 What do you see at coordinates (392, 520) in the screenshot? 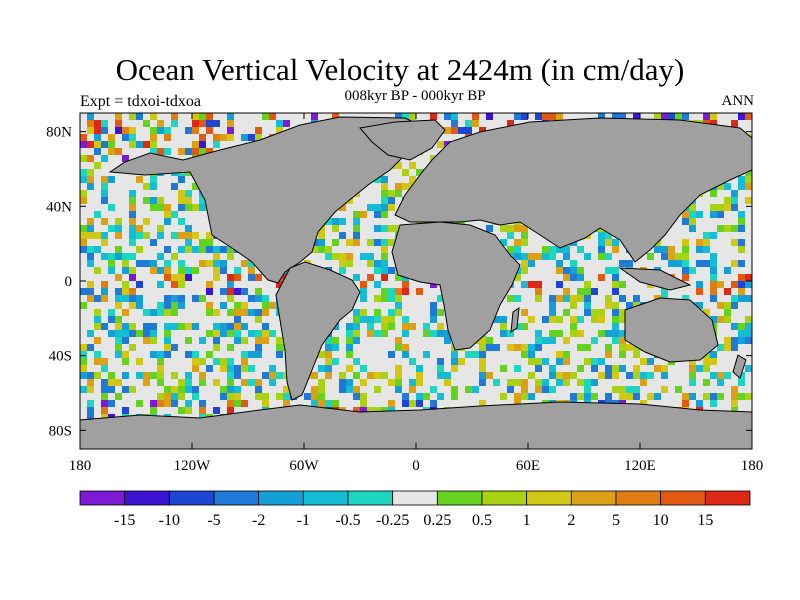
I see `colorbar-label: -0.25` at bounding box center [392, 520].